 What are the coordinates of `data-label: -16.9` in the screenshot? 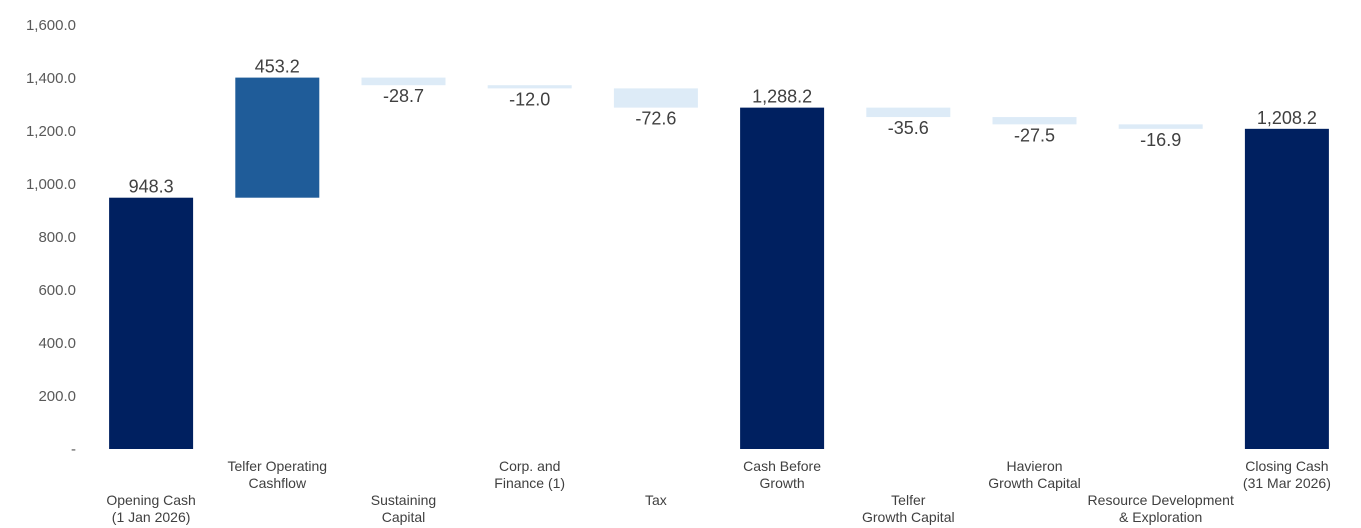 It's located at (1160, 140).